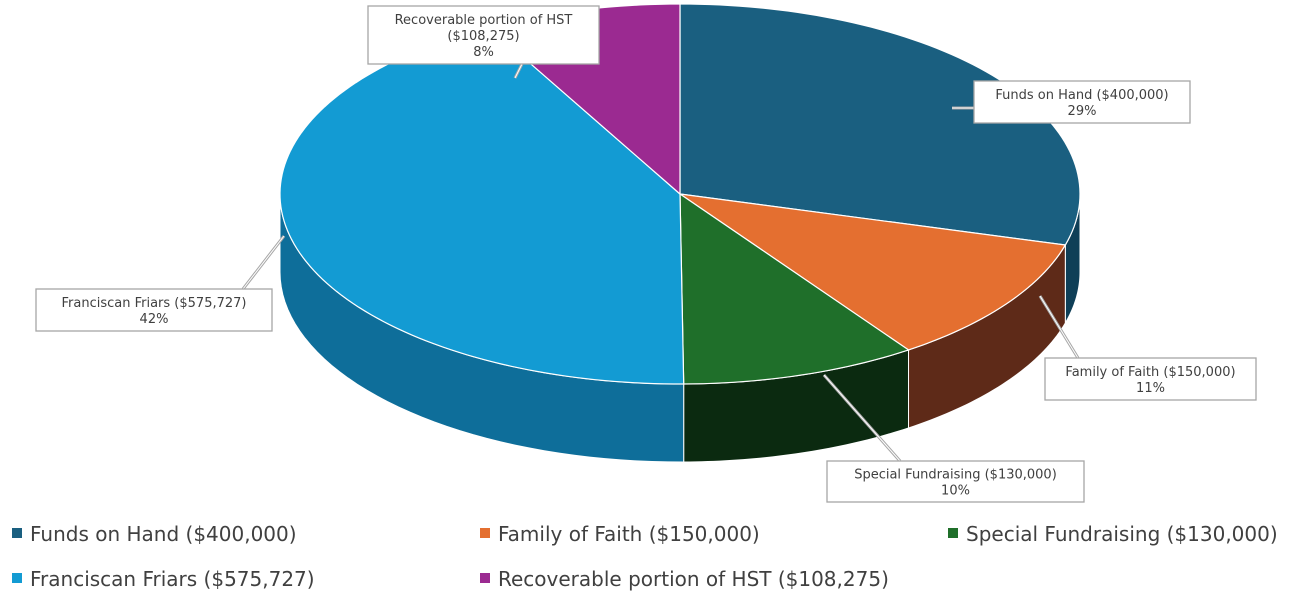 The height and width of the screenshot is (594, 1316). What do you see at coordinates (518, 71) in the screenshot?
I see `callout-leader-inner-recoverable-portion-of-hst` at bounding box center [518, 71].